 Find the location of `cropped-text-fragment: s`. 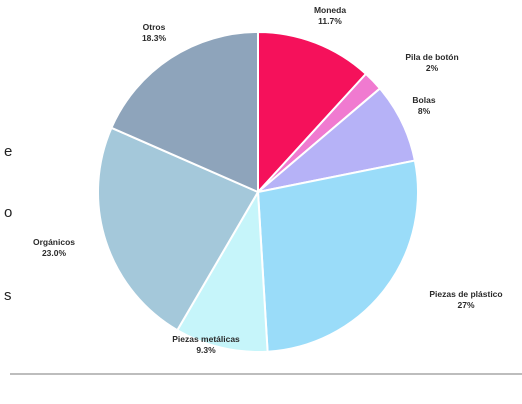

cropped-text-fragment: s is located at coordinates (8, 295).